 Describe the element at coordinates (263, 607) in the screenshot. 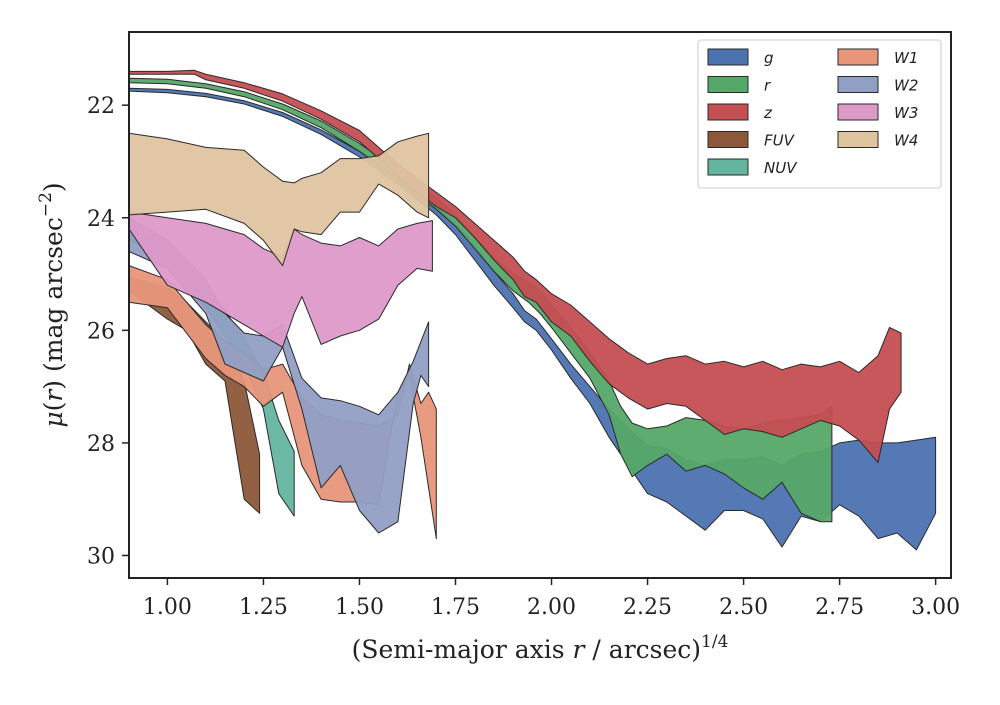

I see `x-tick-label: 1.25` at that location.